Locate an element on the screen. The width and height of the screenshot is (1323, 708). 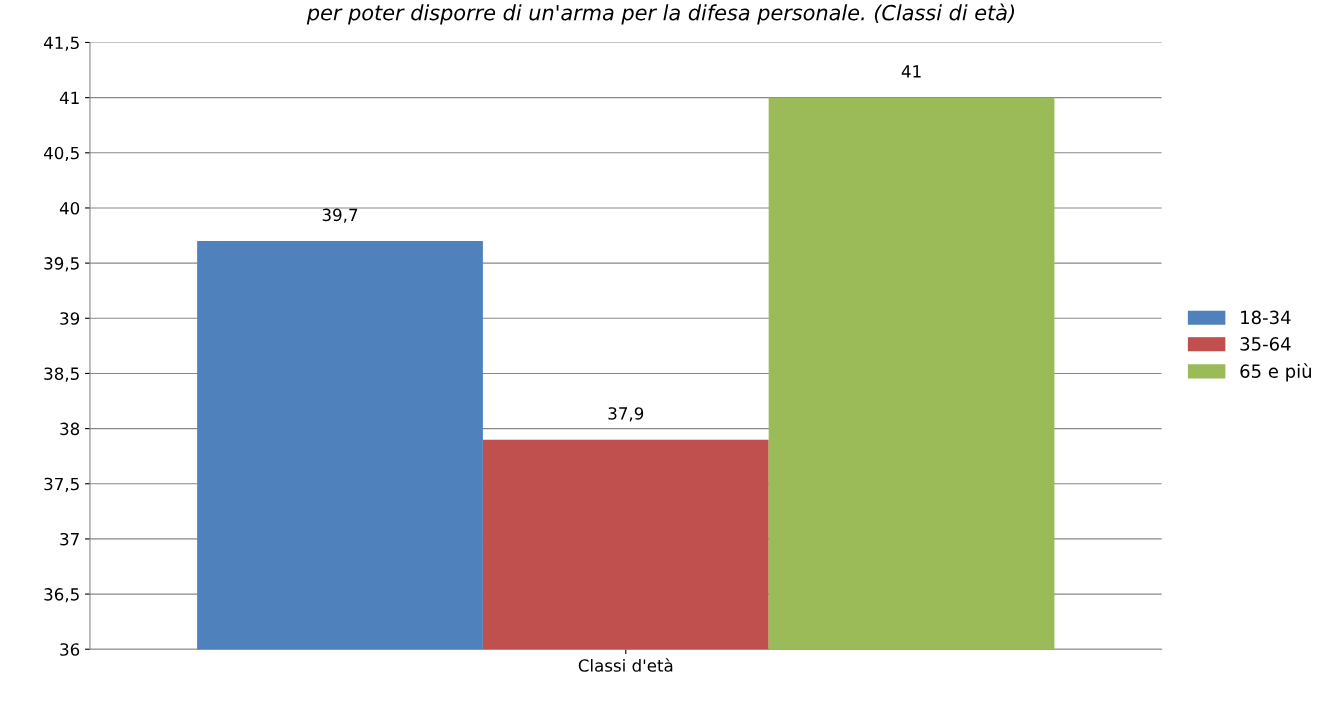
y-tick-label: 41,5 is located at coordinates (61, 43).